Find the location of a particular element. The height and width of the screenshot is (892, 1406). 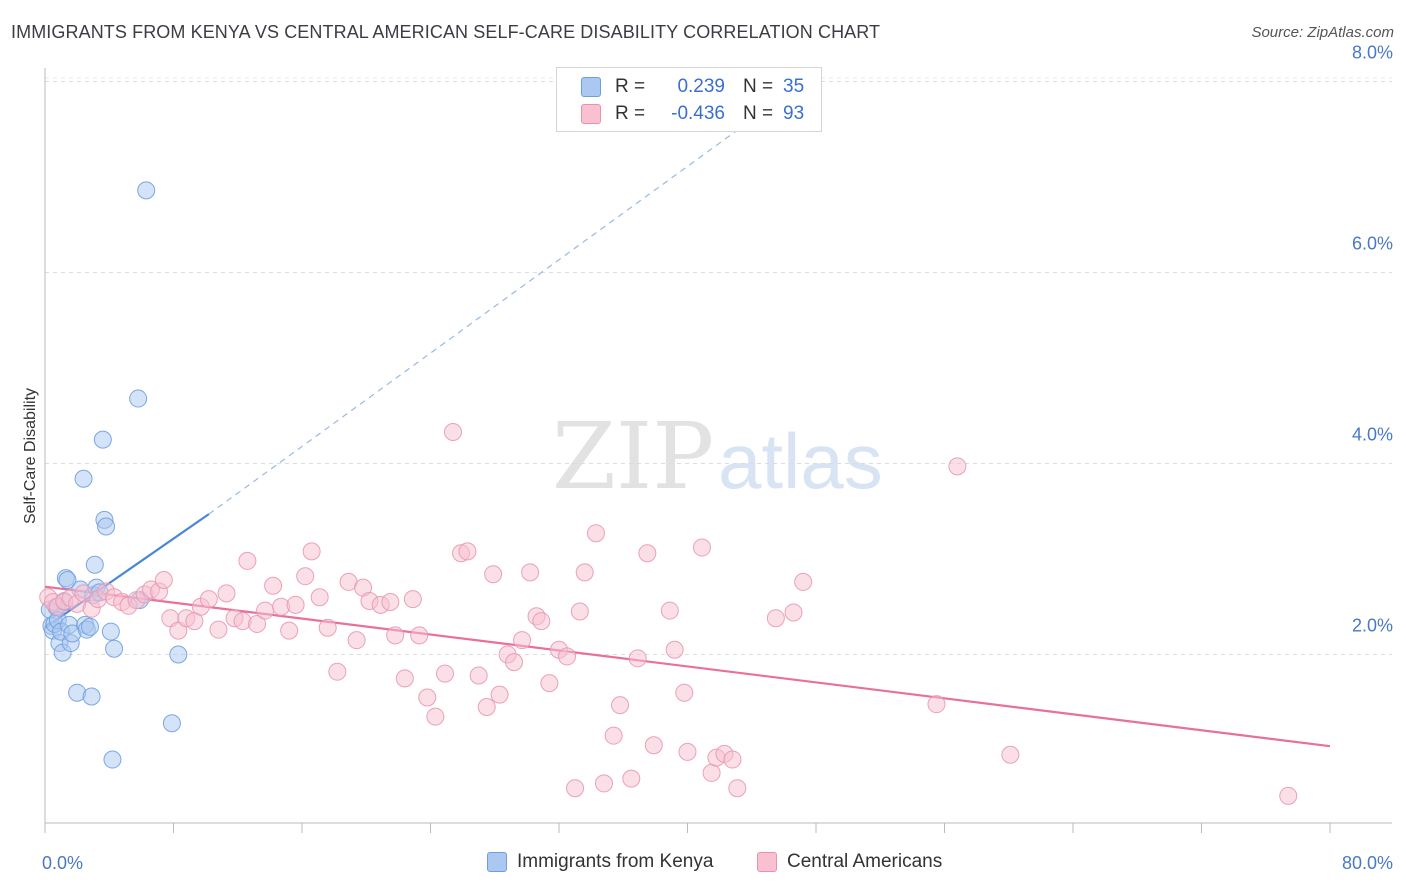

legend-row-kenya: R = 0.239 N = 35 is located at coordinates (692, 87).